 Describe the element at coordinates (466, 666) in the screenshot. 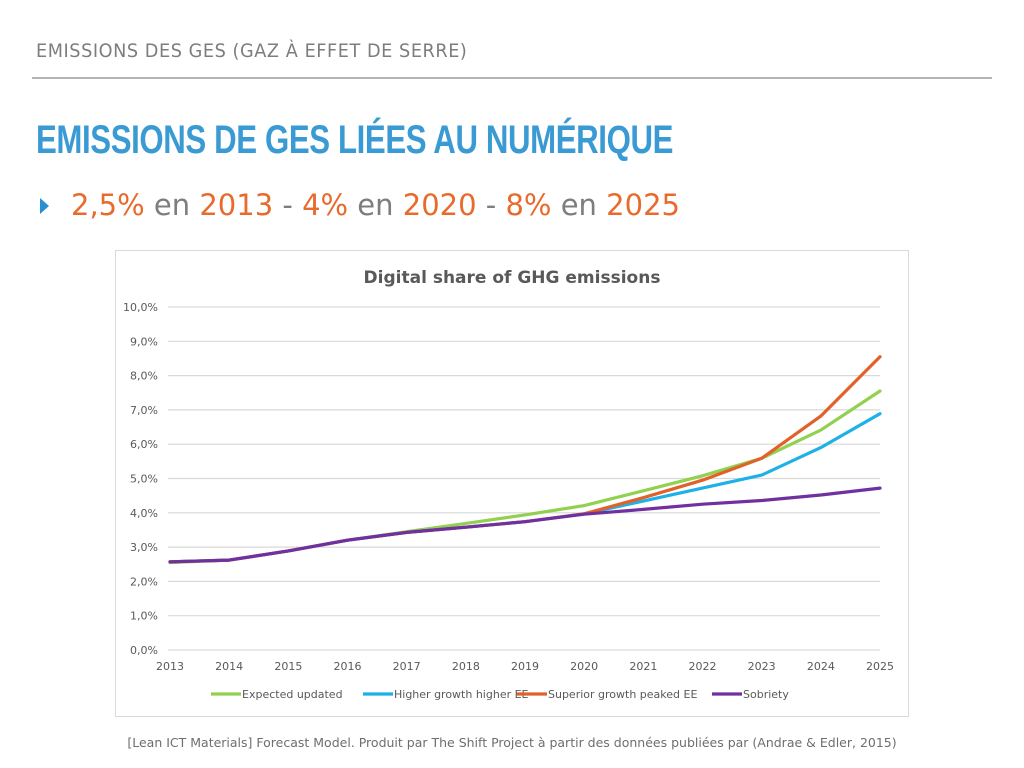

I see `x-tick-label: 2018` at that location.